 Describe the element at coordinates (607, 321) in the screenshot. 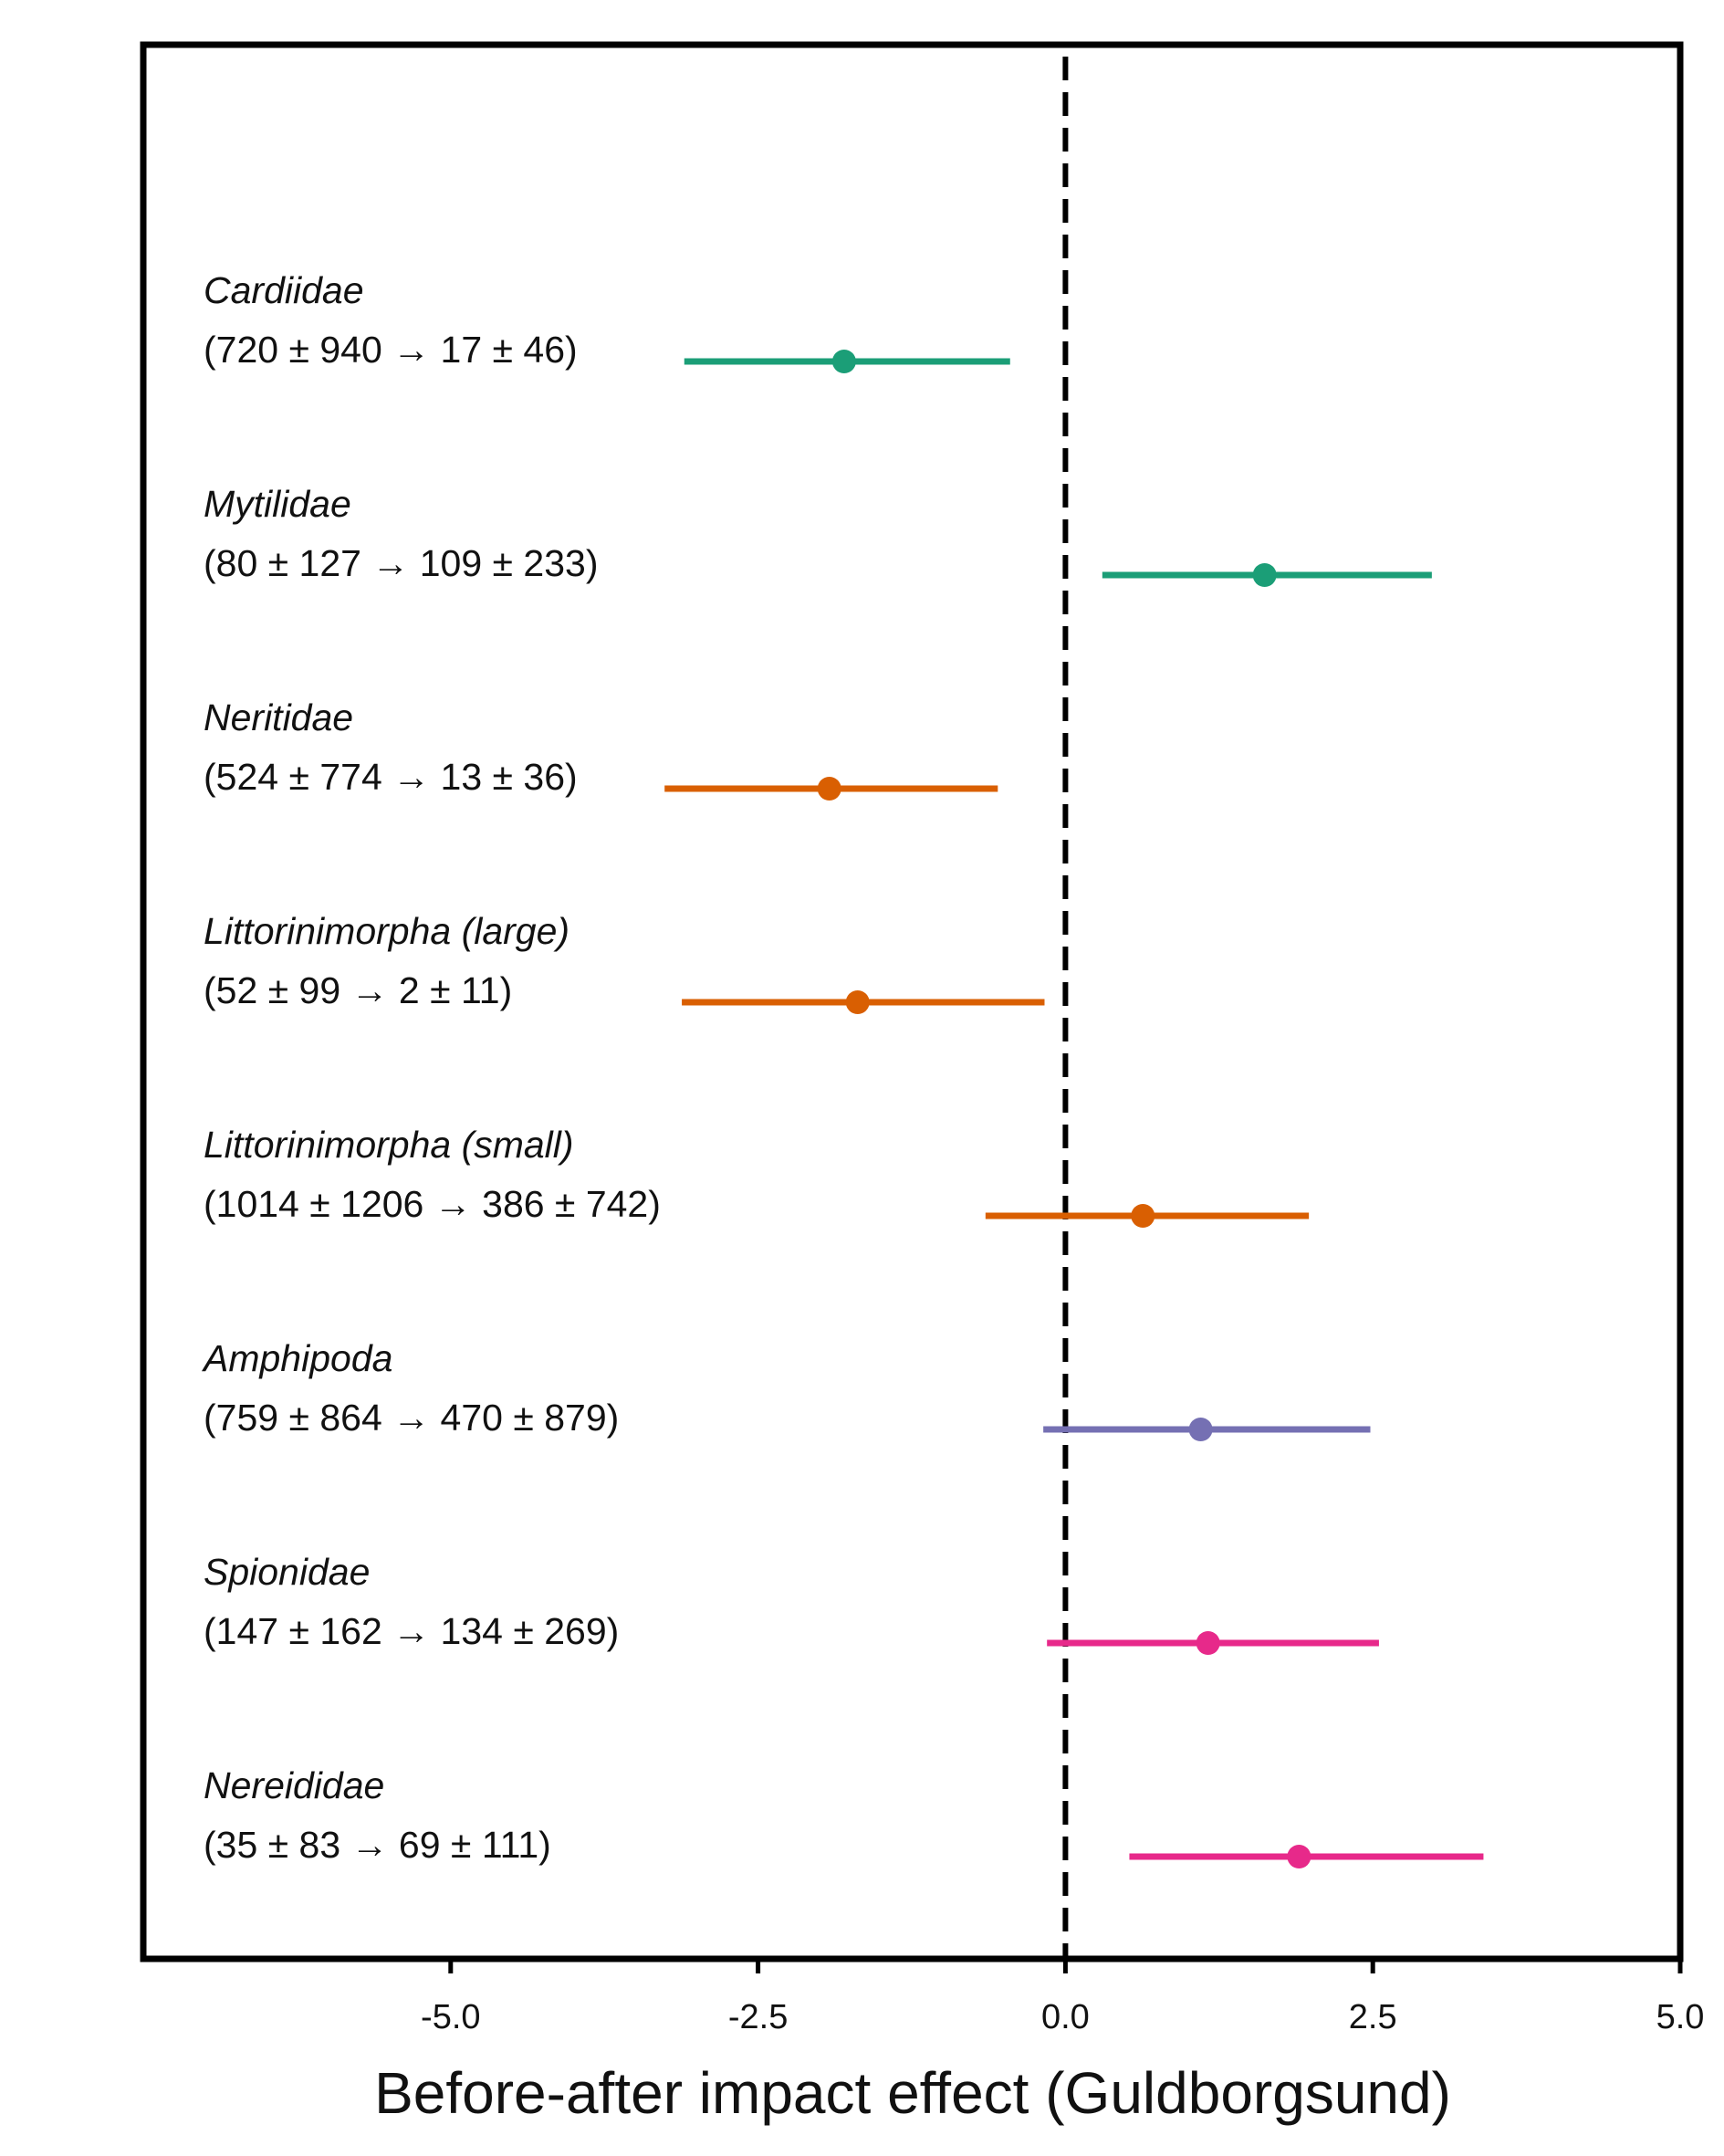

I see `taxon-row: Cardiidae (720 ± 940 → 17 ± 46)` at that location.